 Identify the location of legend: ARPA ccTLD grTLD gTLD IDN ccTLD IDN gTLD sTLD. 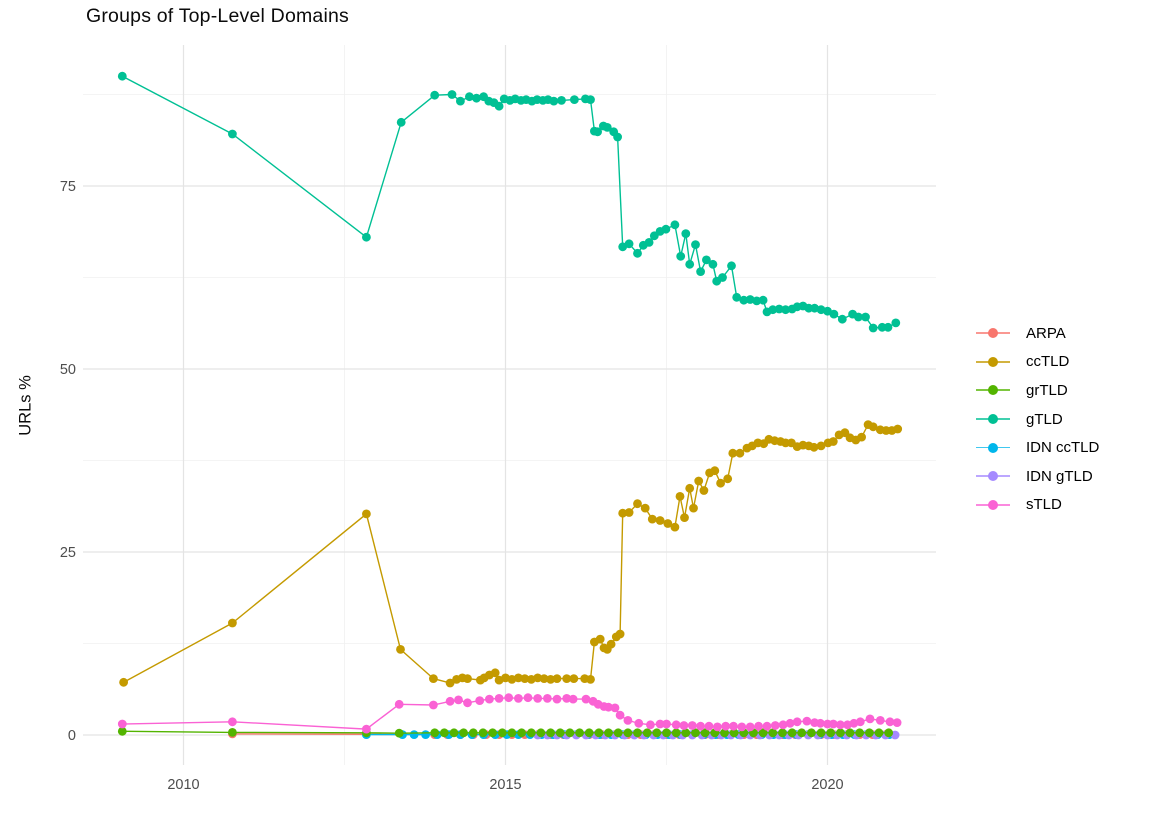
(1037, 419).